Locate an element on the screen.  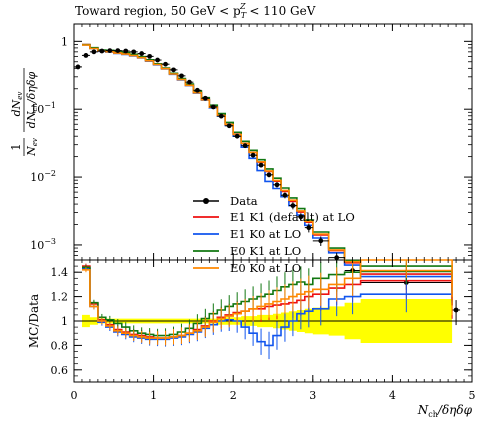
x-tick-label: 0 is located at coordinates (74, 395).